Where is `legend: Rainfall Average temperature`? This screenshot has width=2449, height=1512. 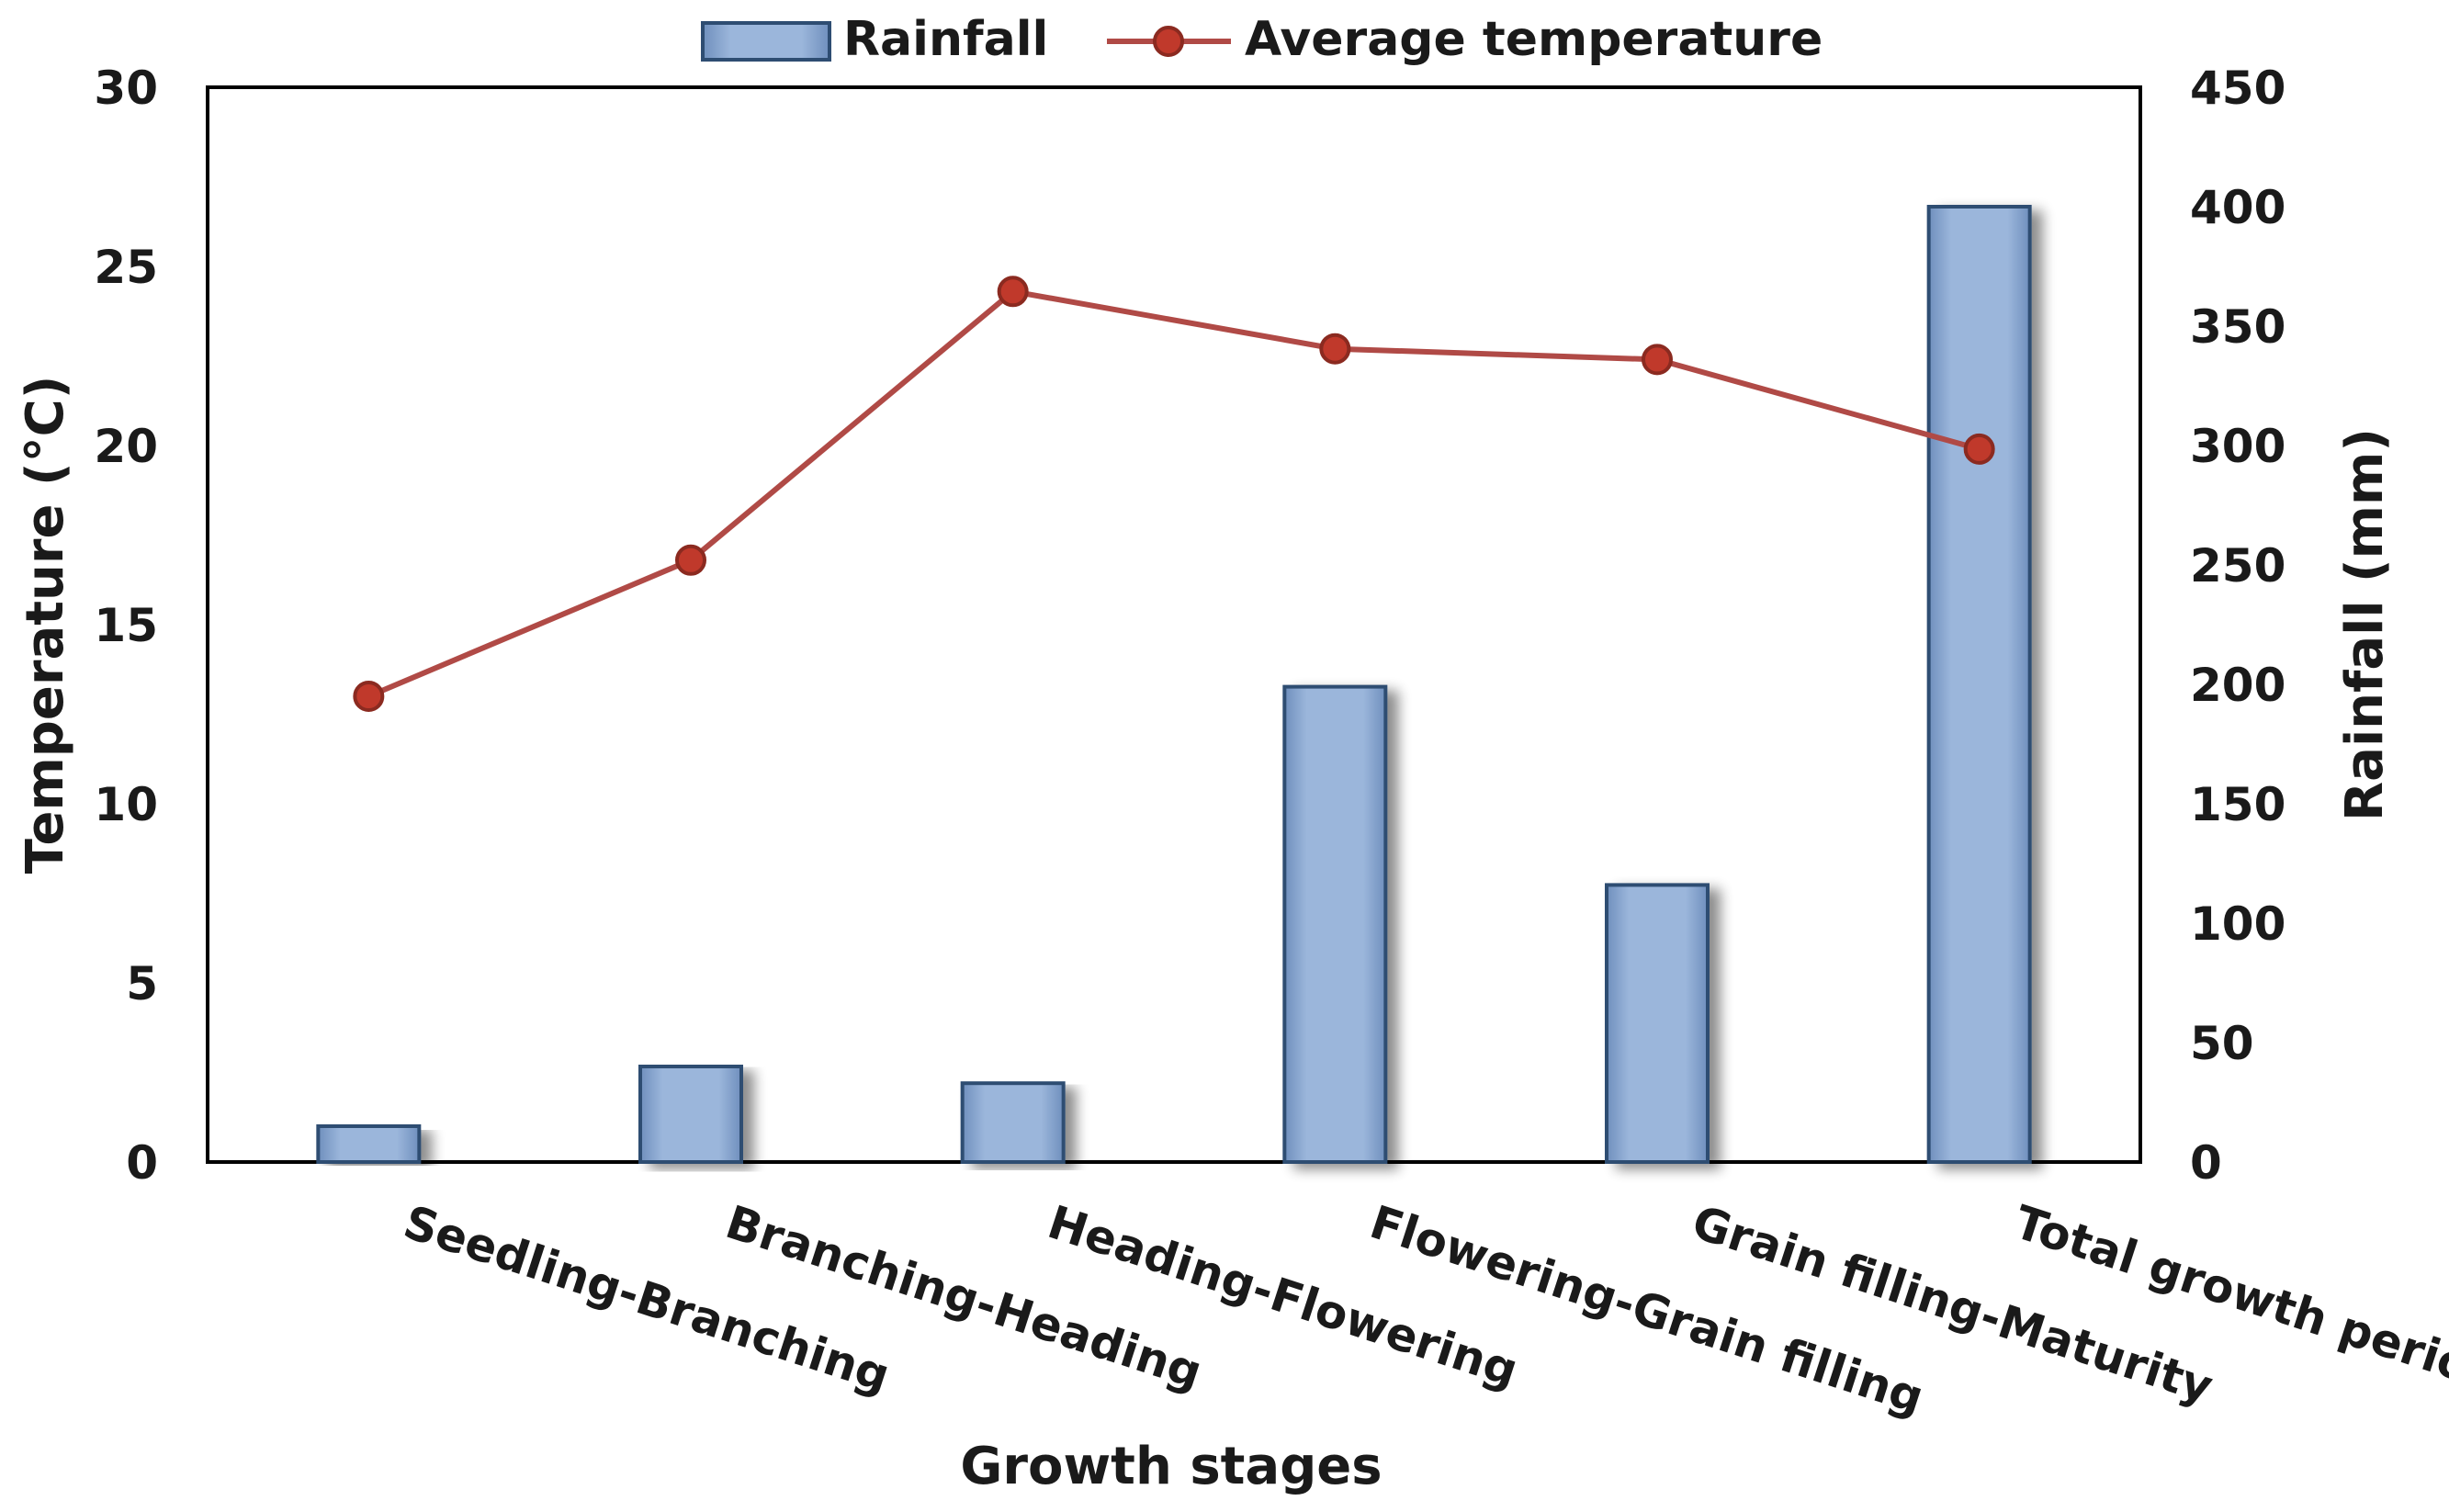 legend: Rainfall Average temperature is located at coordinates (1262, 39).